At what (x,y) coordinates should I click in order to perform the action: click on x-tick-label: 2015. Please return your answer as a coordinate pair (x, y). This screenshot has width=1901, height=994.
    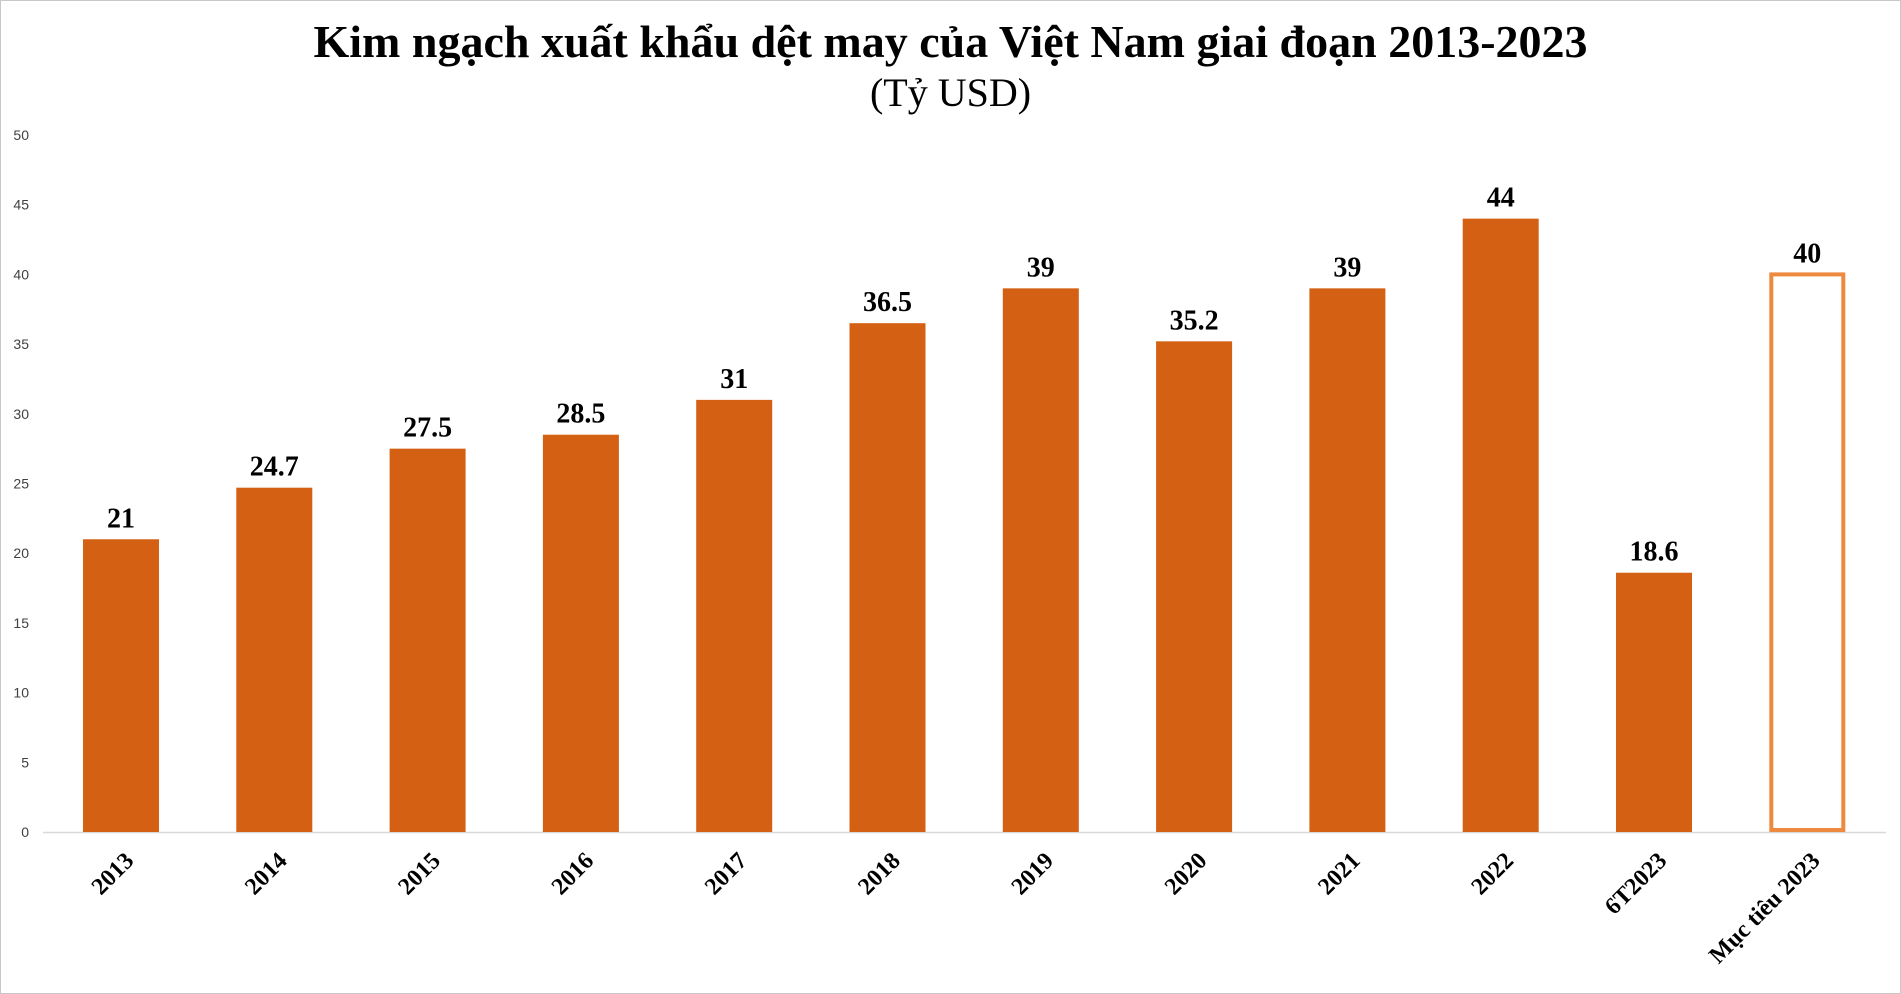
    Looking at the image, I should click on (420, 874).